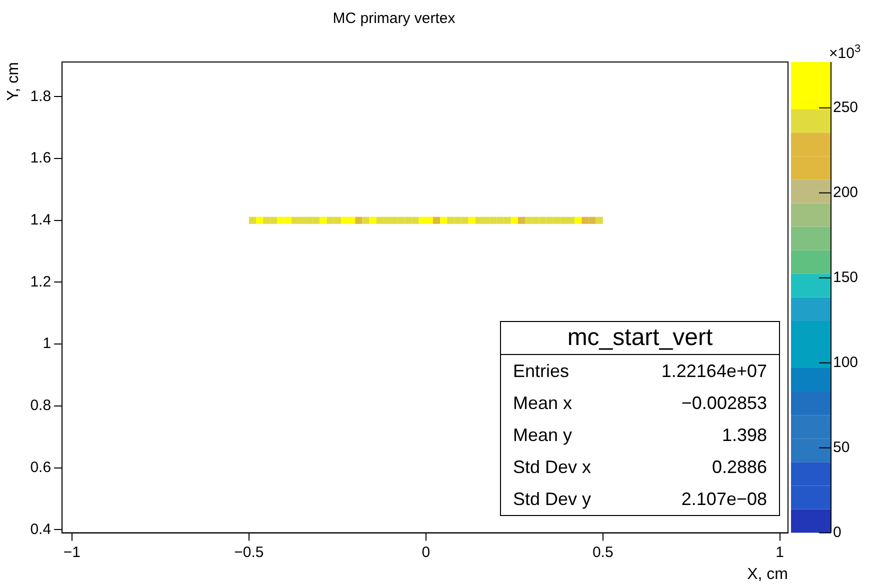 This screenshot has height=588, width=884. Describe the element at coordinates (542, 435) in the screenshot. I see `annotation: Mean y` at that location.